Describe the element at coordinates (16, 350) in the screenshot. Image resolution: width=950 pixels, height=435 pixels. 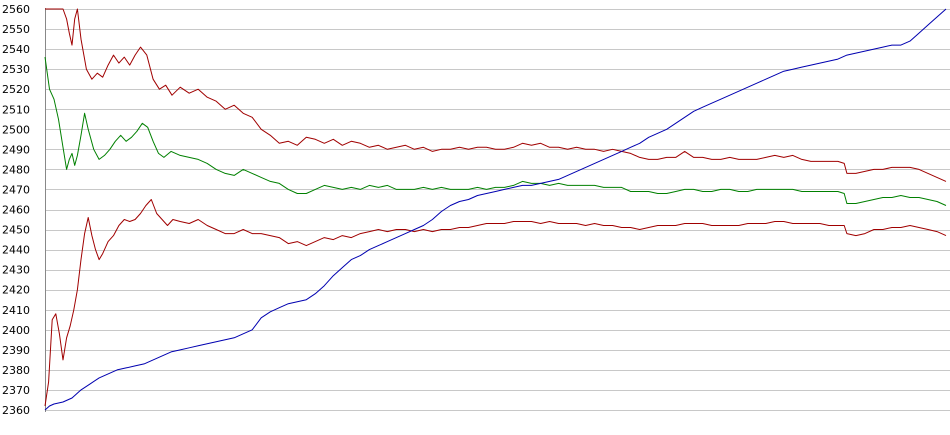
I see `y-tick-label: 2390` at that location.